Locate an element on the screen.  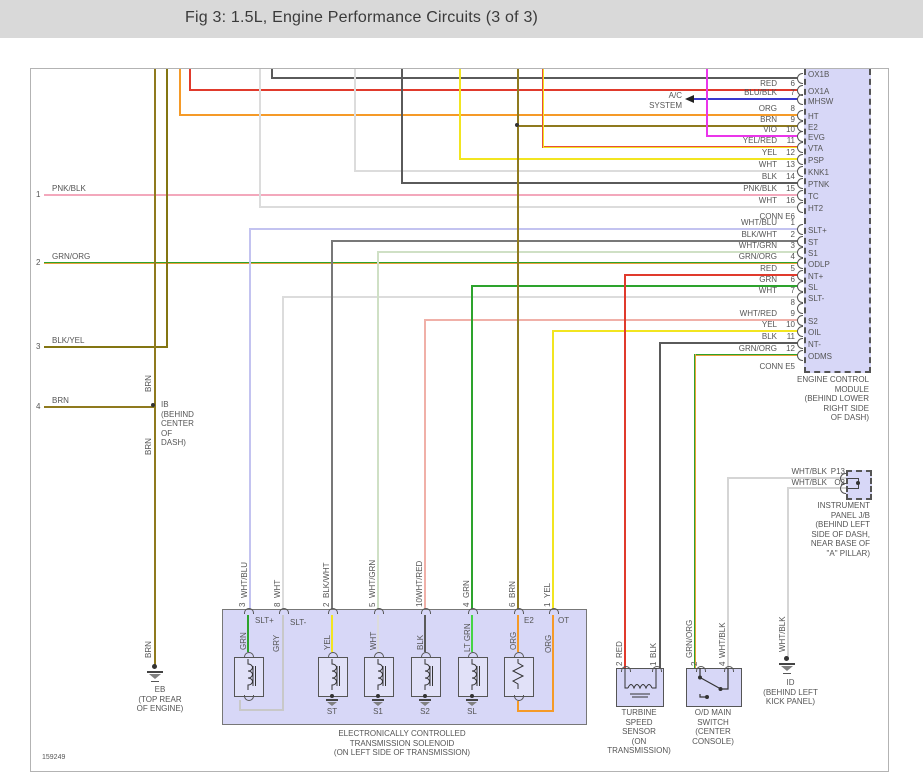
sltp-signal: SLT+ is located at coordinates (264, 620).